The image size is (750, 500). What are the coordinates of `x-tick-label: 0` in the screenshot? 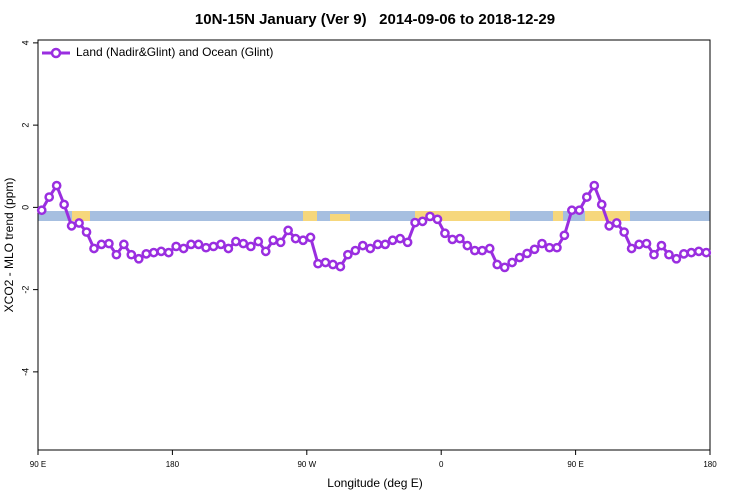 It's located at (441, 464).